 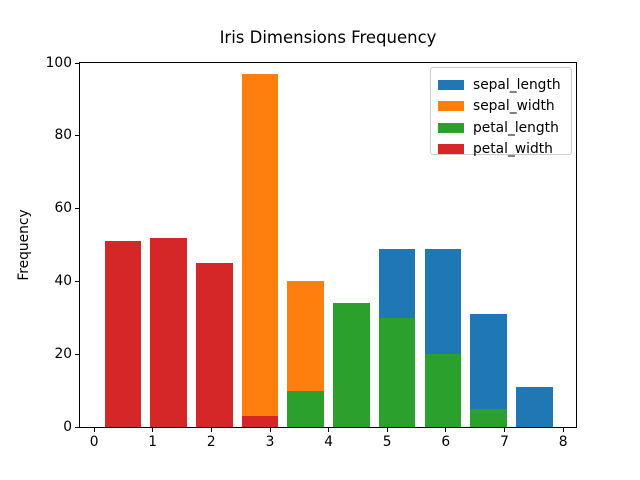 What do you see at coordinates (397, 372) in the screenshot?
I see `bar-petal_length-bin7` at bounding box center [397, 372].